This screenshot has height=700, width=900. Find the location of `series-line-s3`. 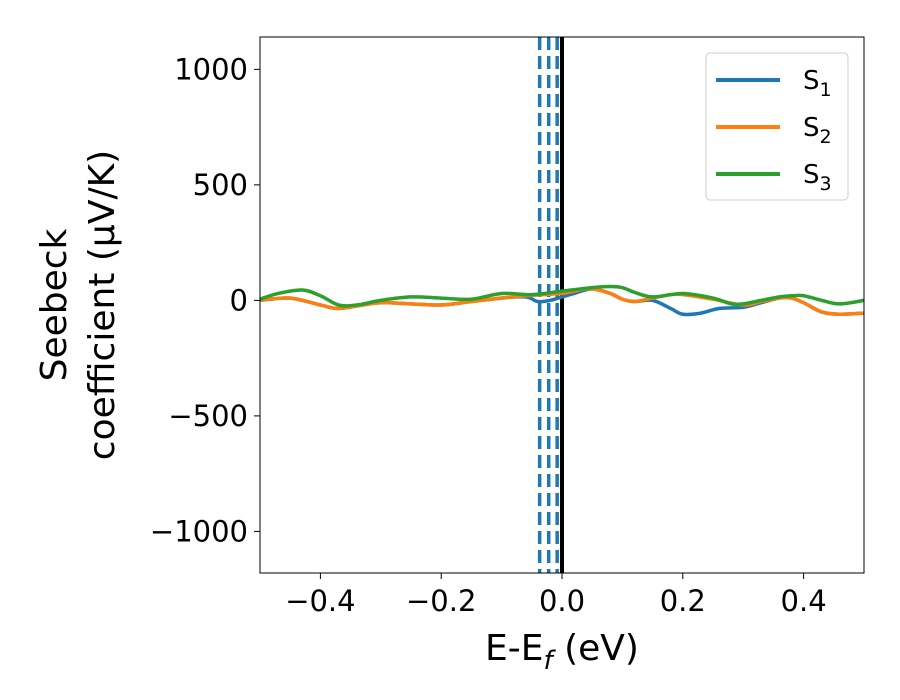

series-line-s3 is located at coordinates (562, 296).